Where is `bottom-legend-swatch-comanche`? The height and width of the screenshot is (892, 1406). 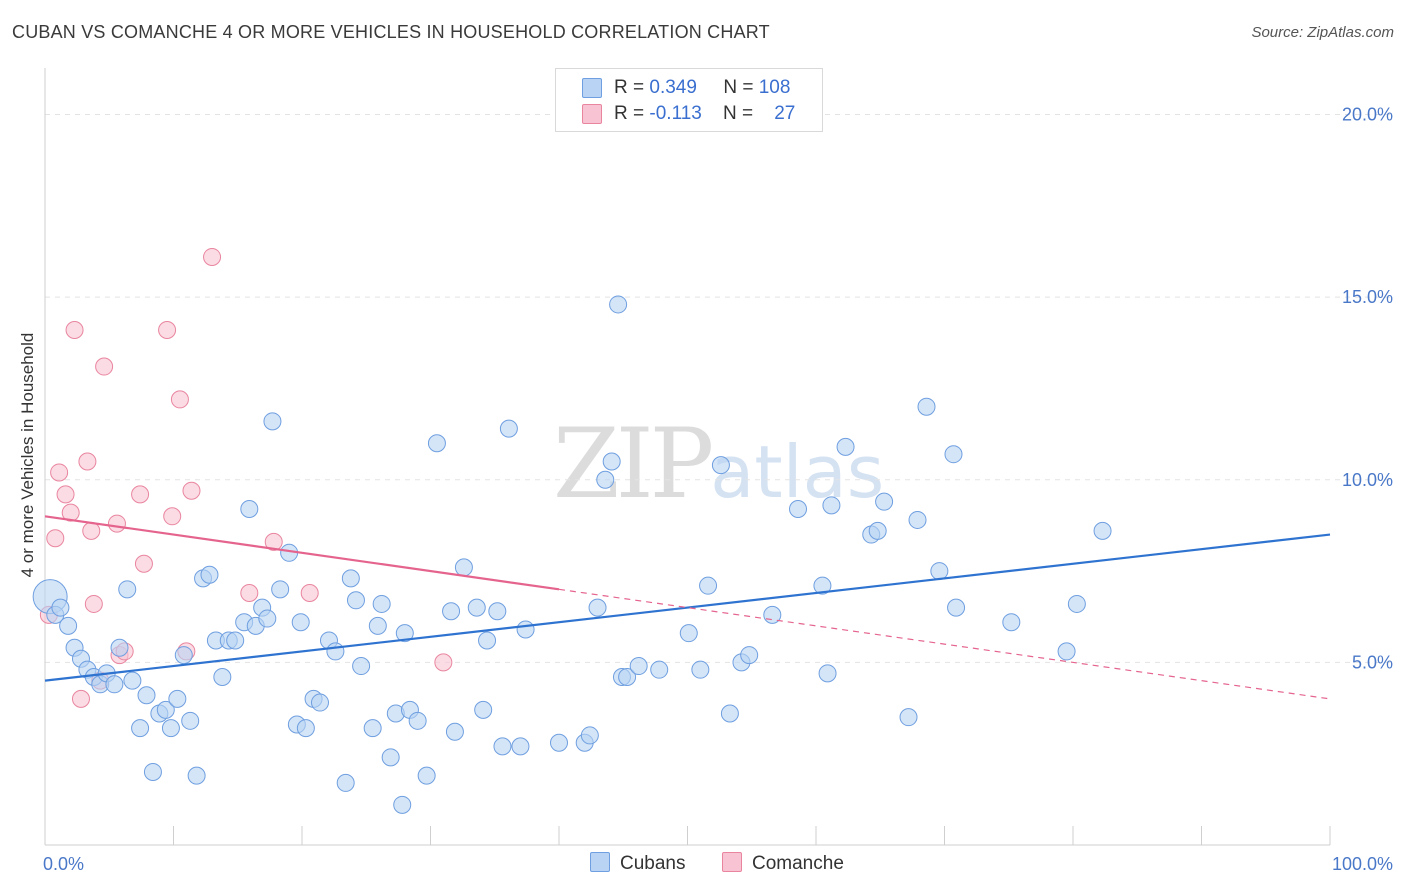
bottom-legend-swatch-comanche is located at coordinates (732, 862).